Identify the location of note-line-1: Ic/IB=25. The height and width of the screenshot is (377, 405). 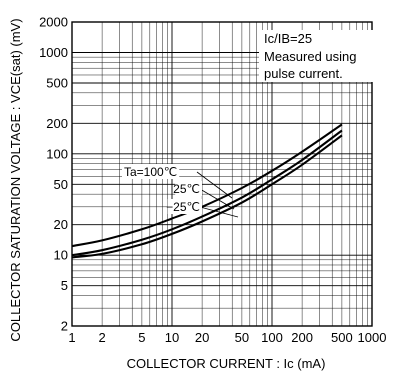
(288, 38).